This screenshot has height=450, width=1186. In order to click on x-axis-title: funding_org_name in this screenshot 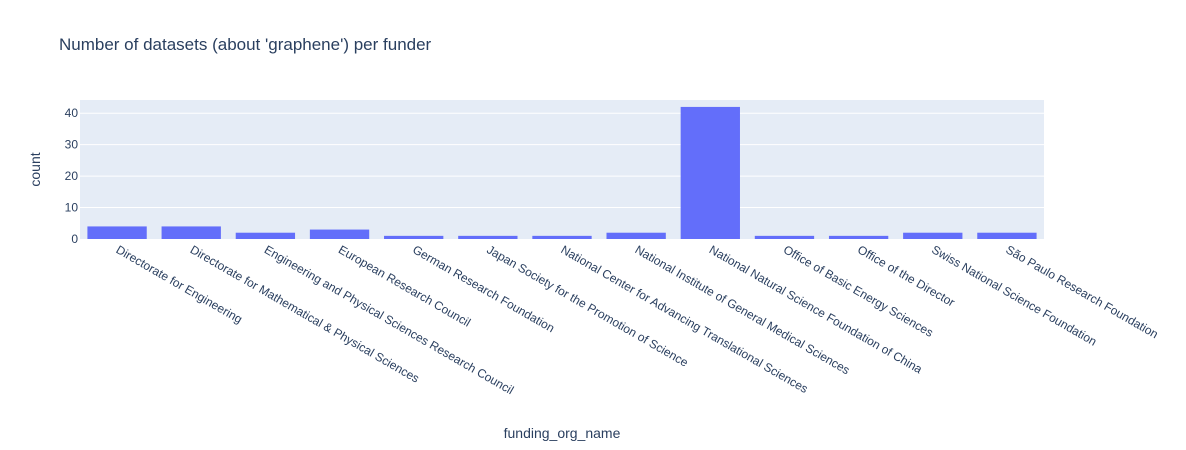, I will do `click(562, 433)`.